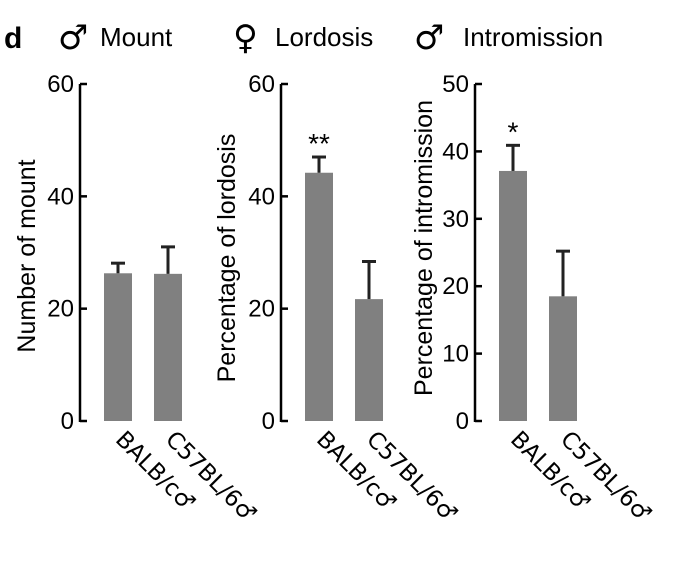 The width and height of the screenshot is (683, 564). I want to click on y-tick-label: 30, so click(455, 219).